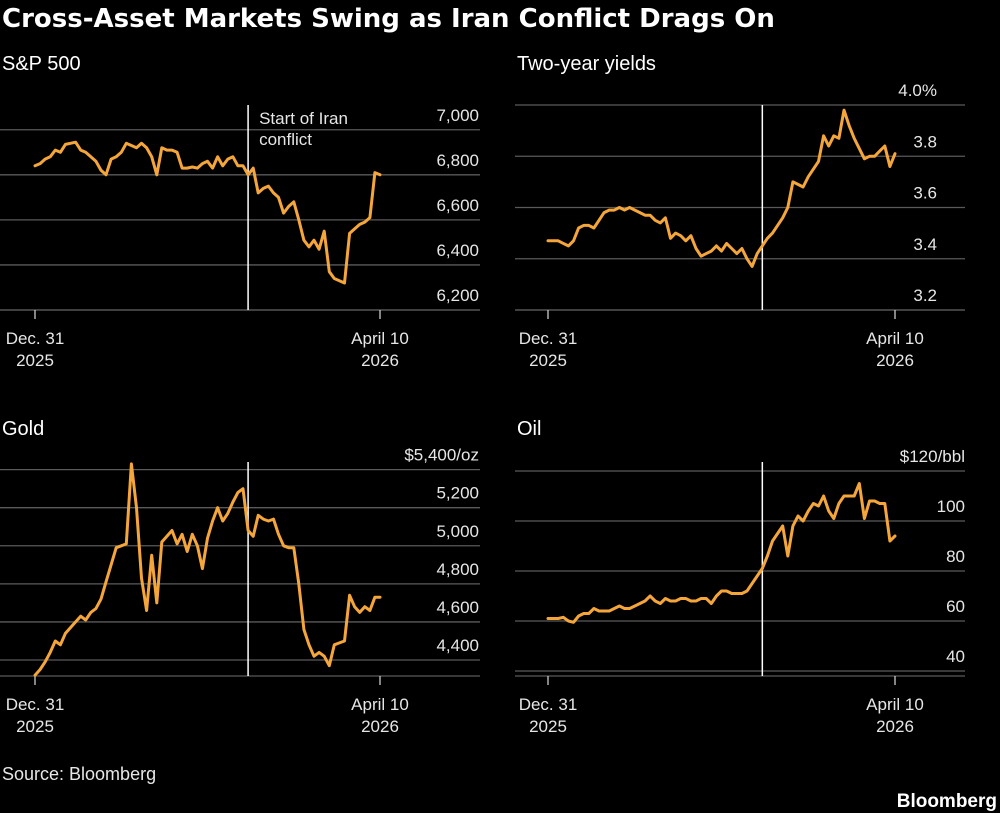  What do you see at coordinates (457, 531) in the screenshot?
I see `y-tick-label: 5,000` at bounding box center [457, 531].